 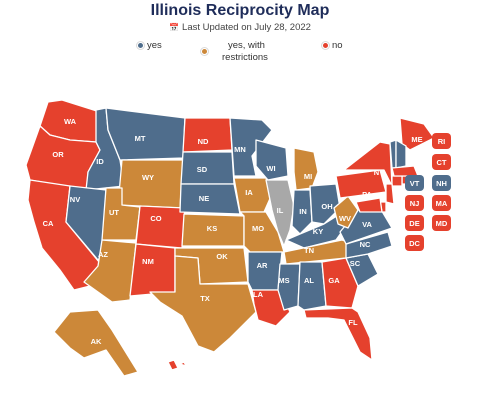 What do you see at coordinates (148, 261) in the screenshot?
I see `state-label-nm: NM` at bounding box center [148, 261].